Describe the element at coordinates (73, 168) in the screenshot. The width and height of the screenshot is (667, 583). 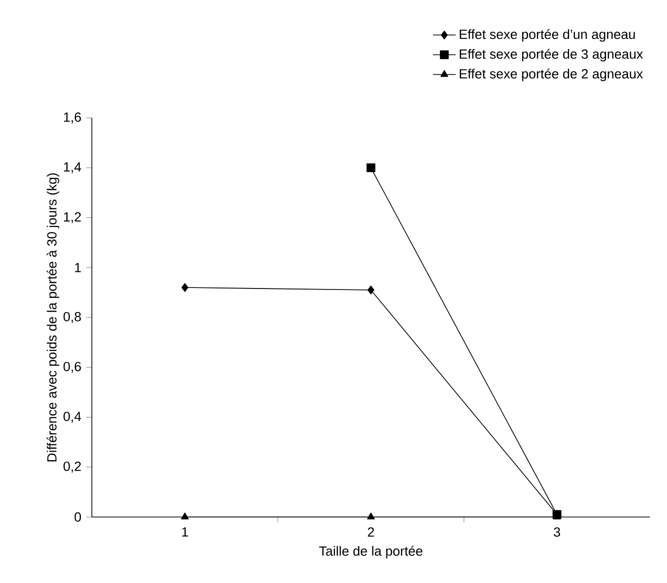
I see `y-tick-label: 1,4` at that location.